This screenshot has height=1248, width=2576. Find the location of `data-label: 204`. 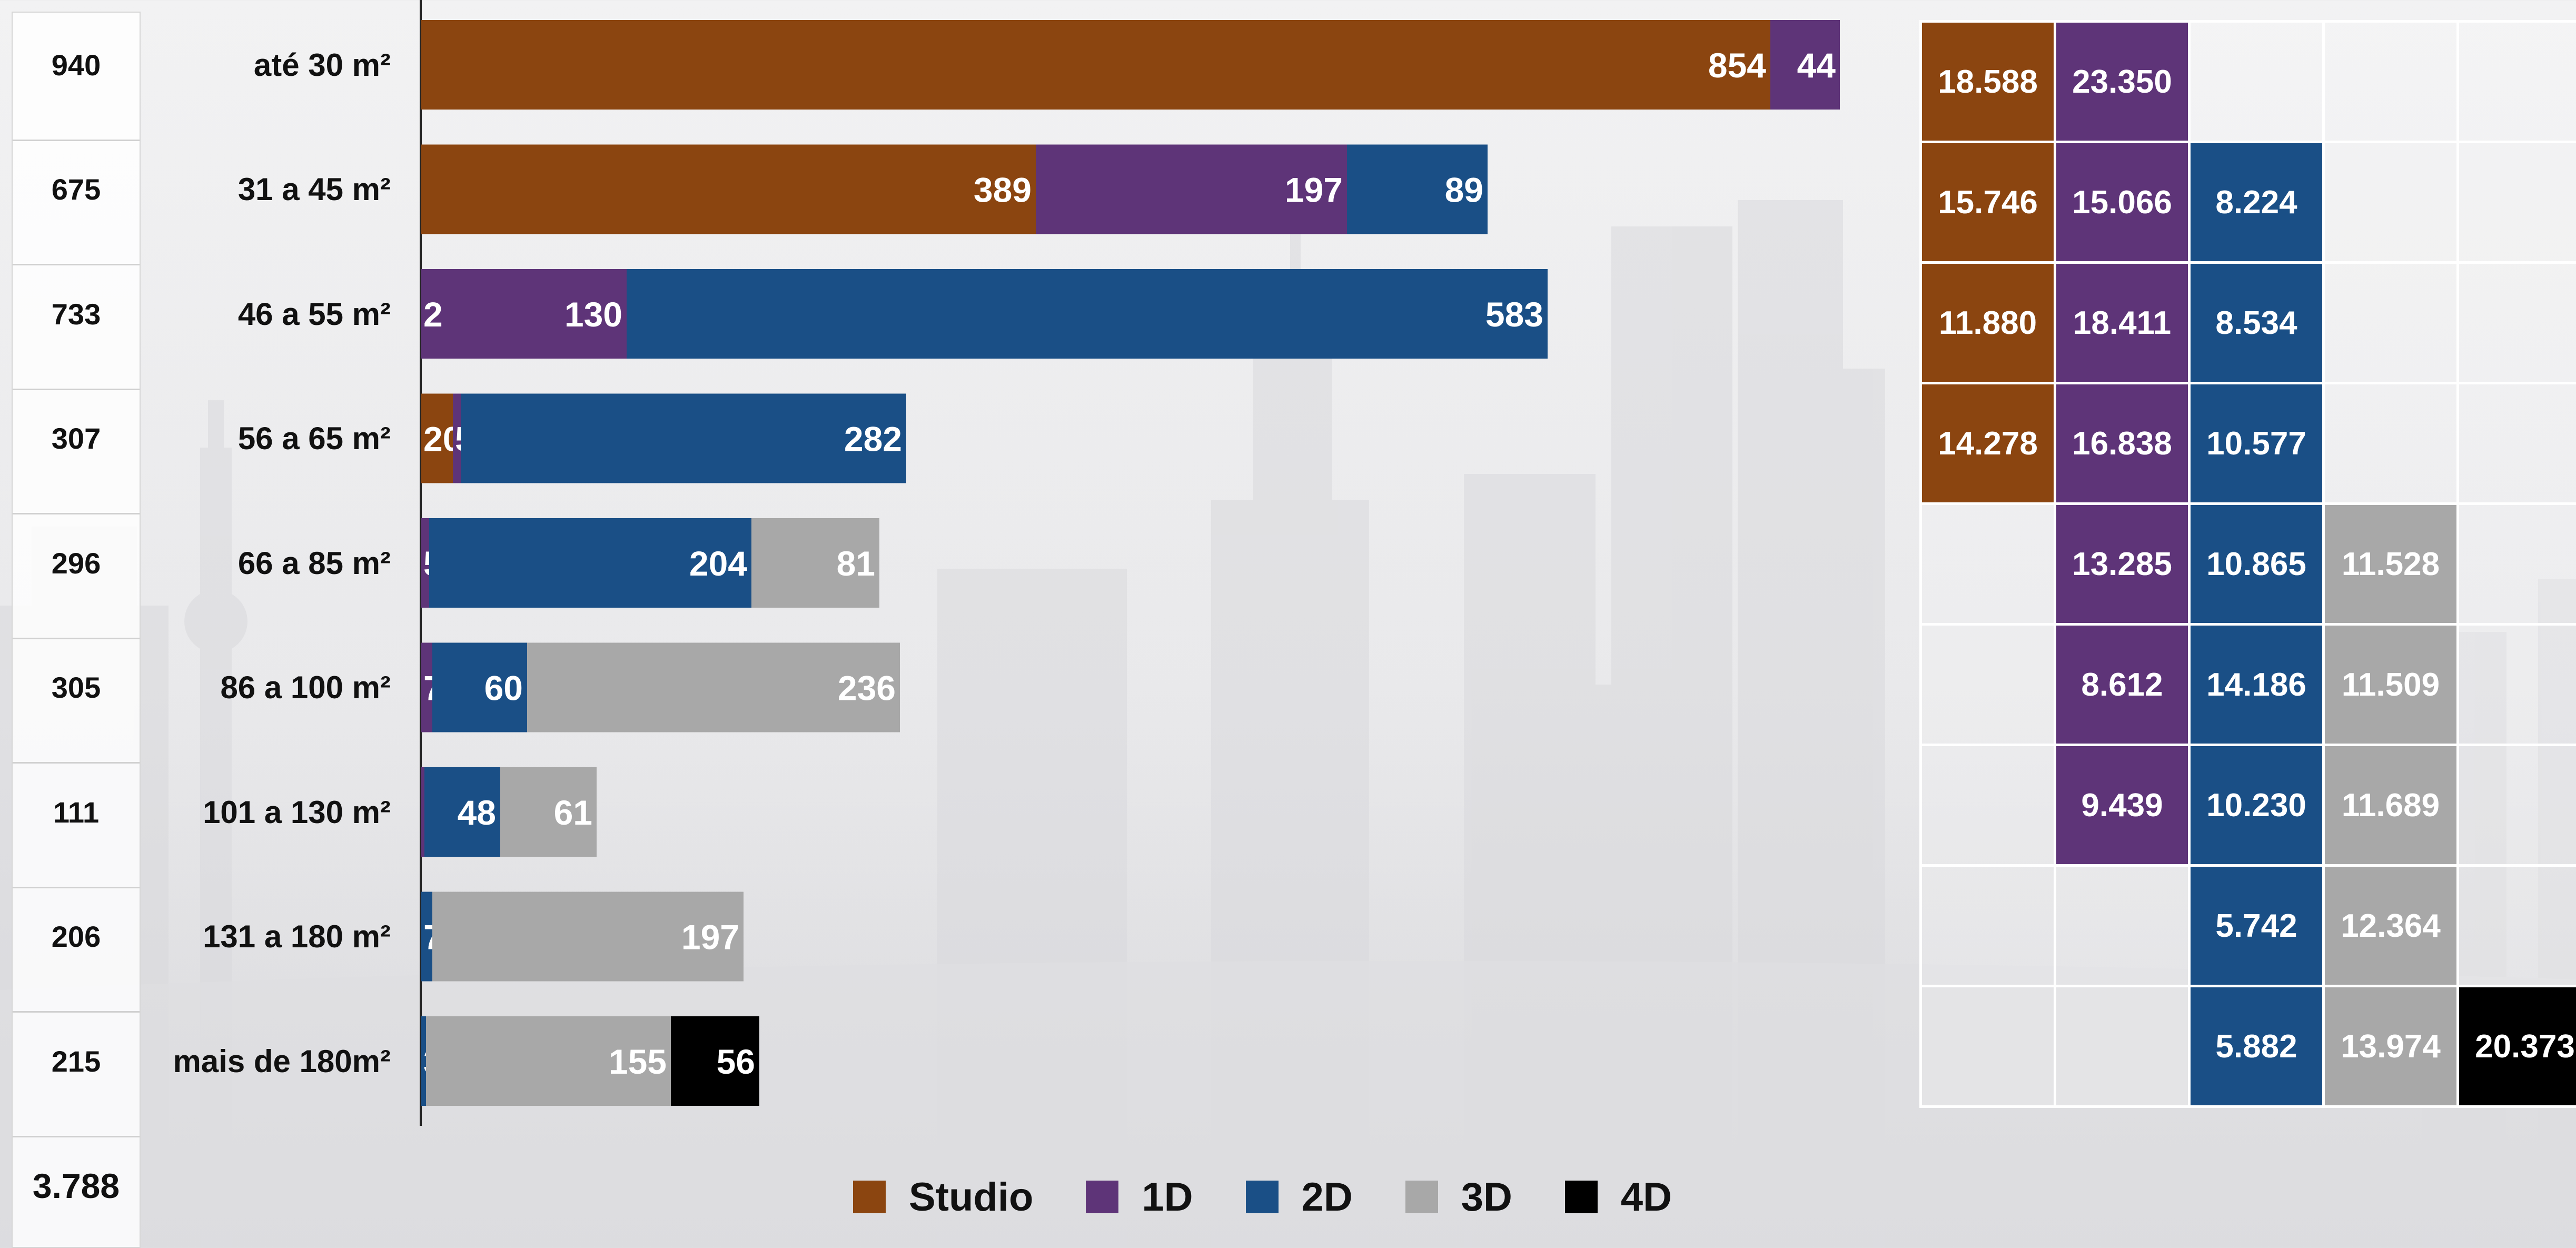

data-label: 204 is located at coordinates (718, 563).